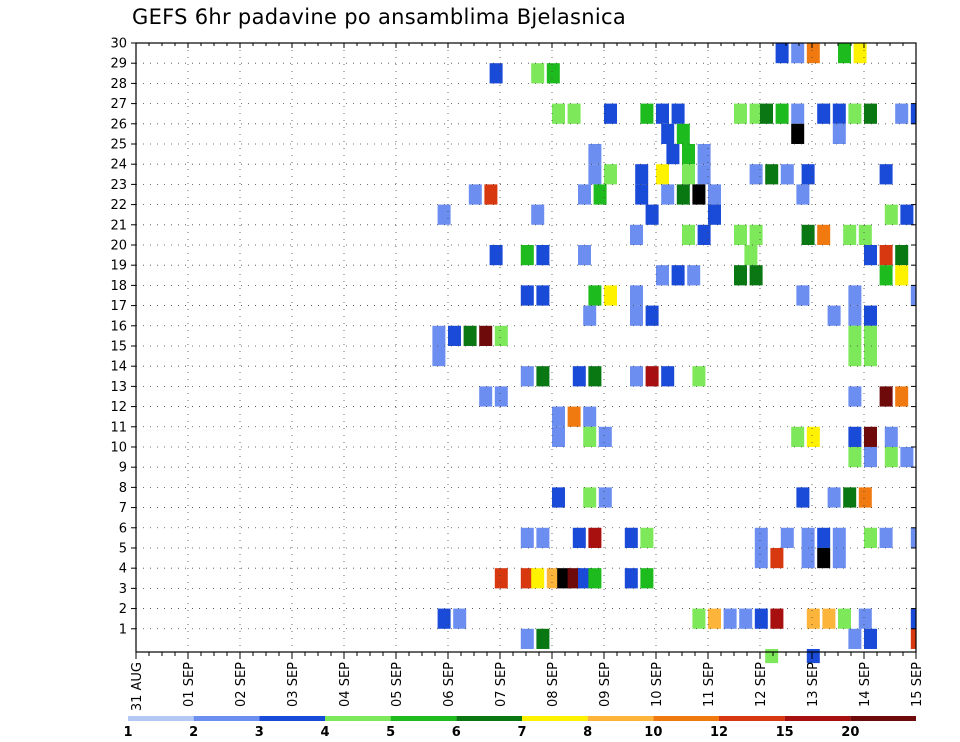  I want to click on x-tick-label: 31 AUG, so click(137, 686).